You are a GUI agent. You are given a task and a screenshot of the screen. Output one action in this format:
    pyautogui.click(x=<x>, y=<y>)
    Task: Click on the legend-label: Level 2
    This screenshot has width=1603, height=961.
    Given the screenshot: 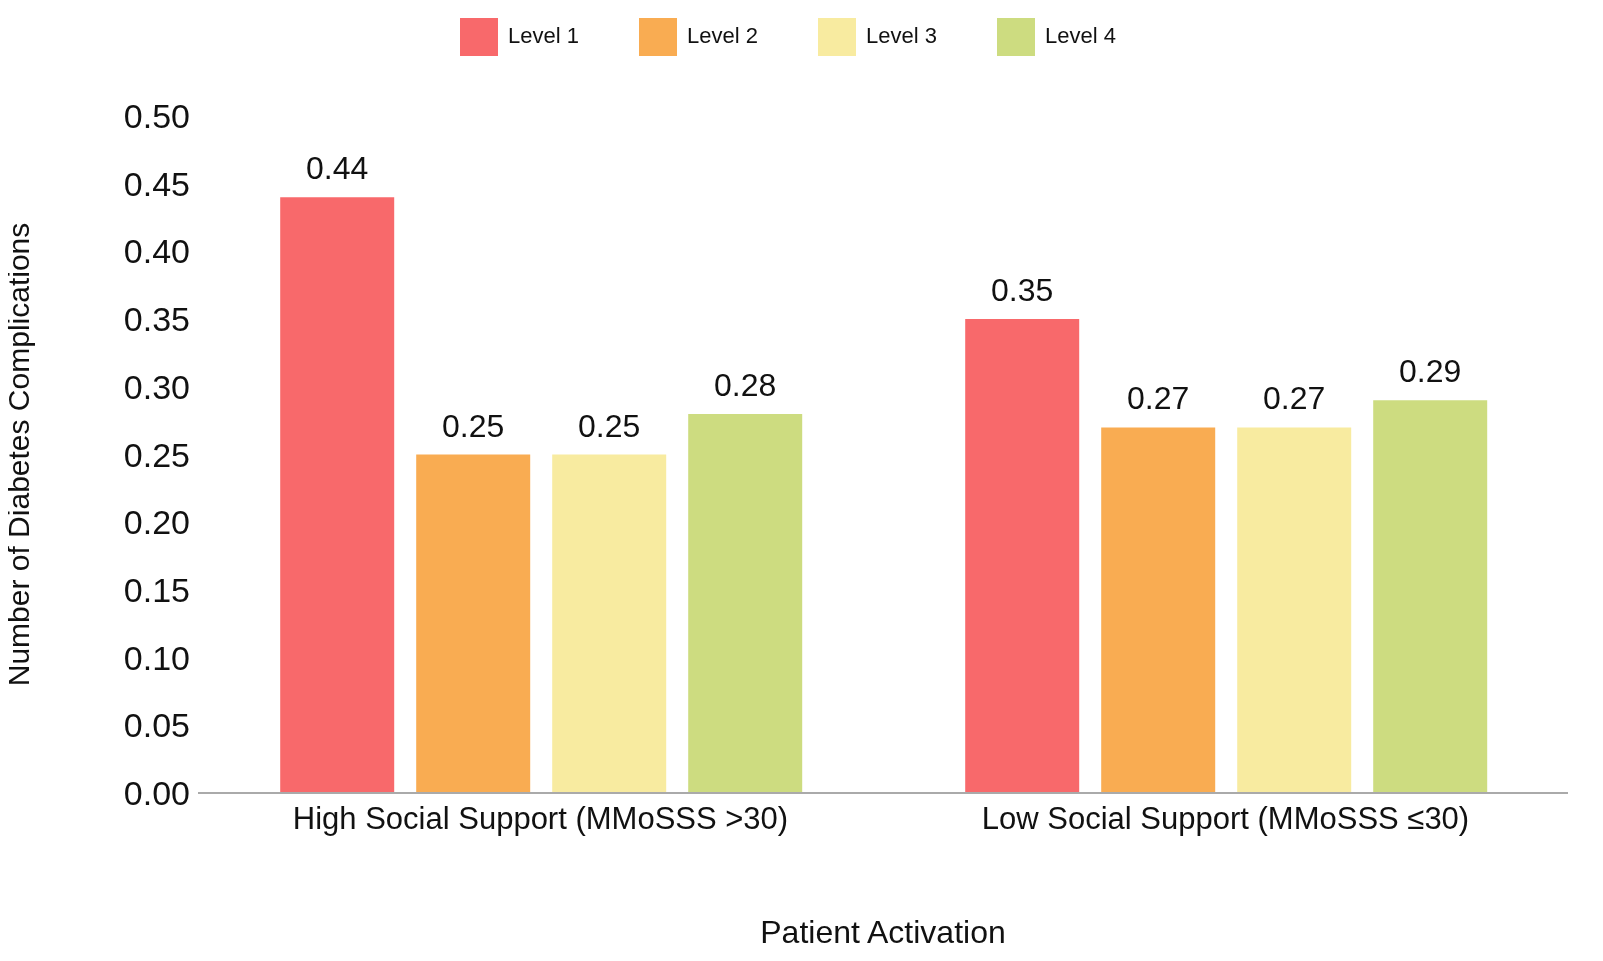 What is the action you would take?
    pyautogui.click(x=722, y=35)
    